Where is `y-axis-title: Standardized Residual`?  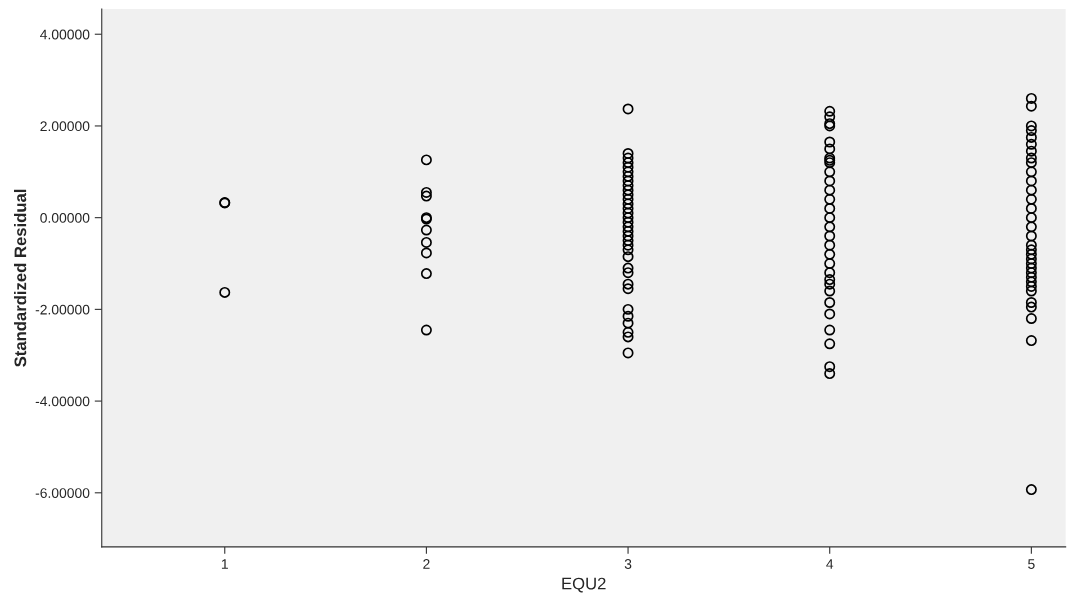 y-axis-title: Standardized Residual is located at coordinates (20, 278).